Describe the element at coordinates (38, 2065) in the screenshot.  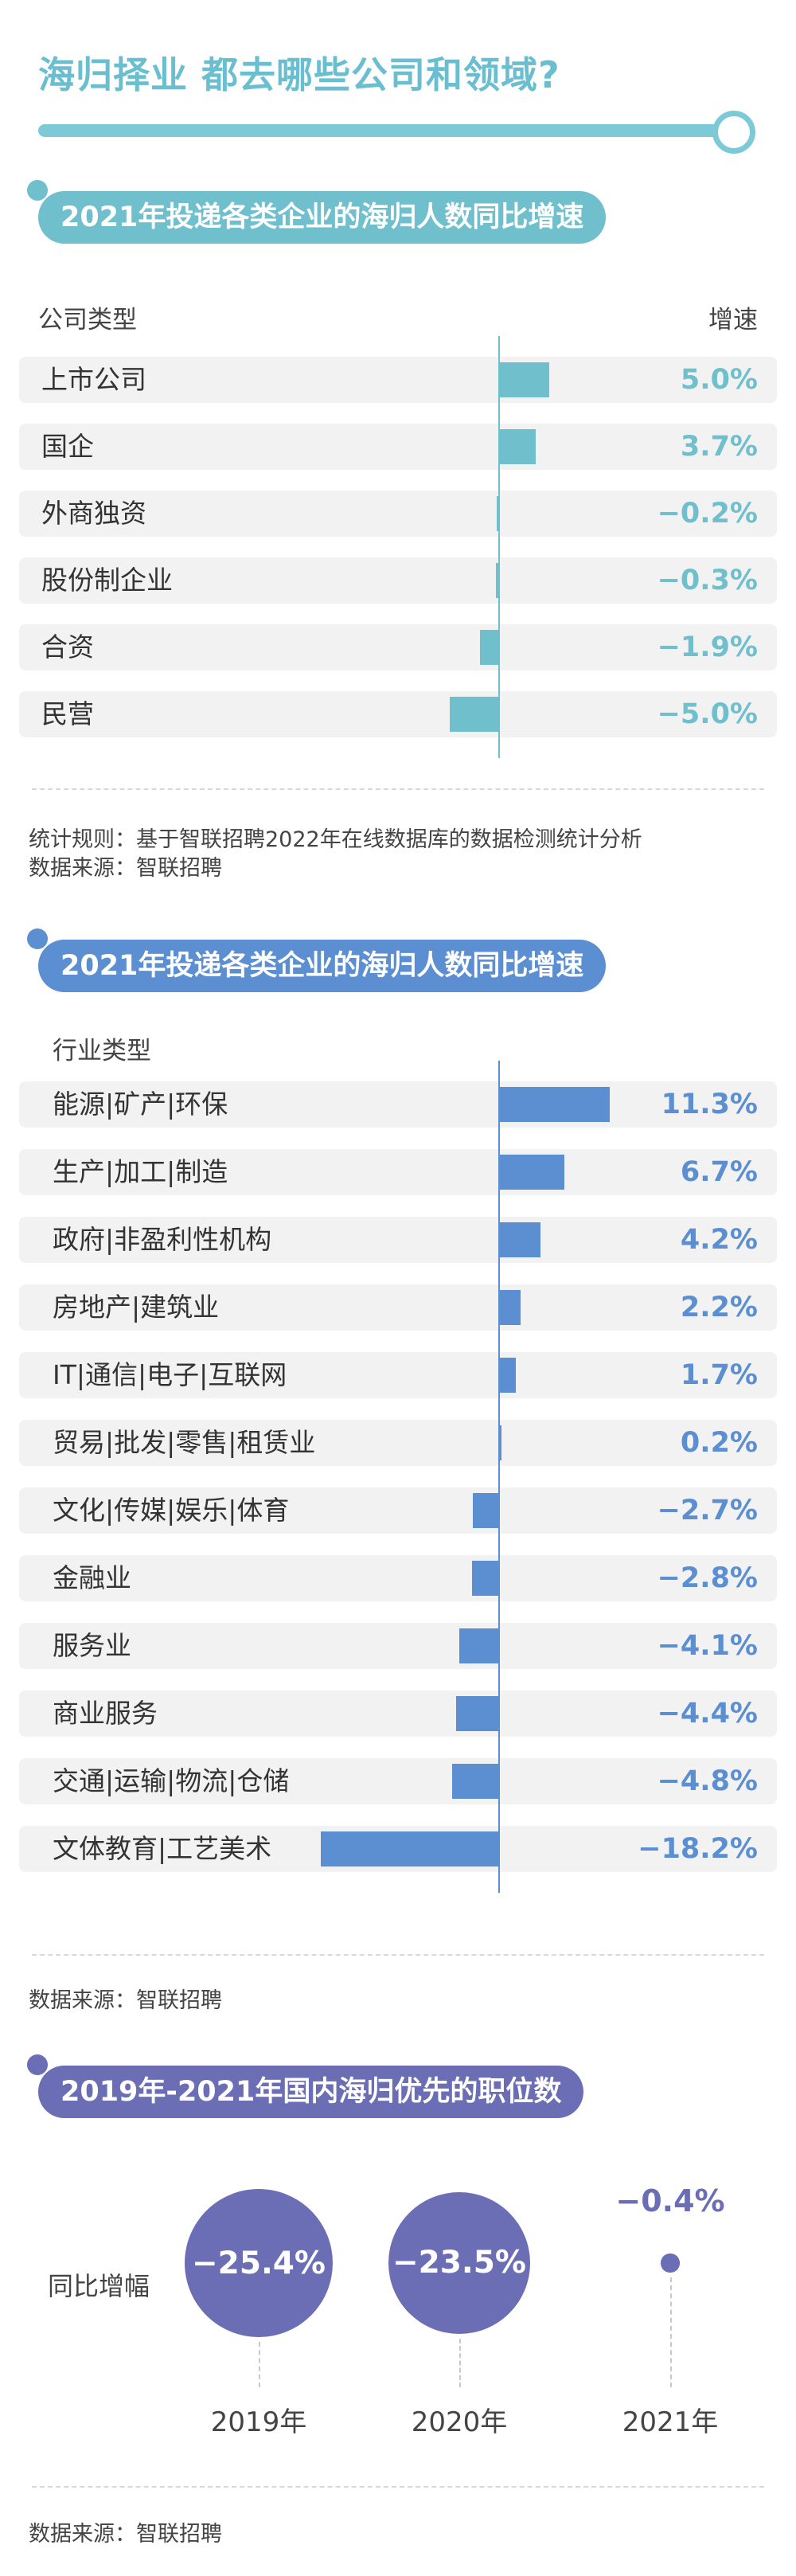
I see `section3-dot` at that location.